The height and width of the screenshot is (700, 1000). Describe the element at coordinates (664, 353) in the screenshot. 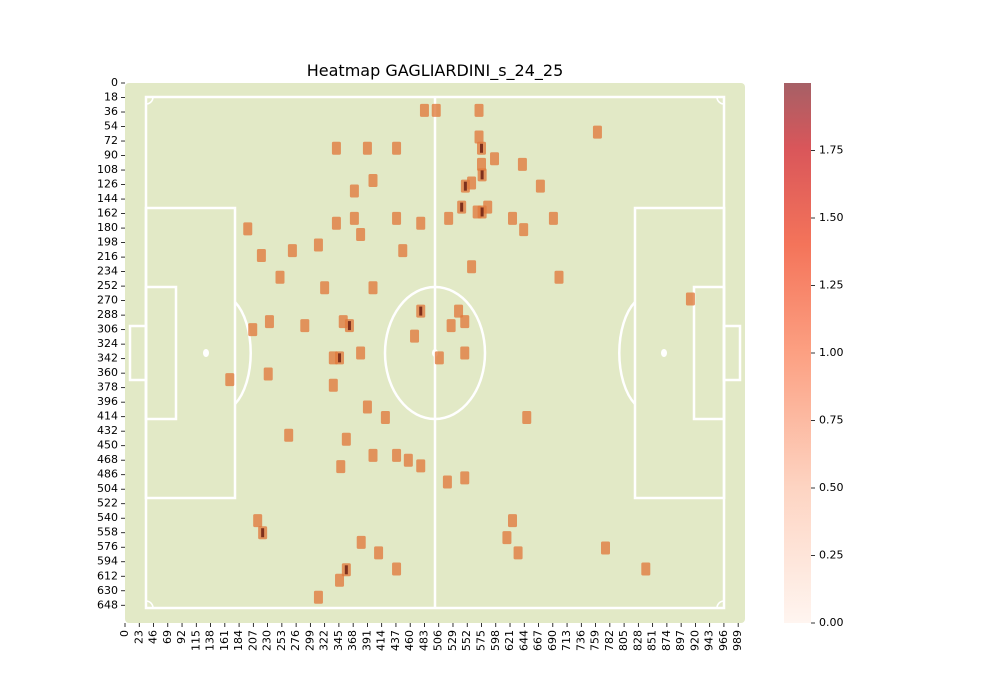

I see `right-penalty-spot` at that location.